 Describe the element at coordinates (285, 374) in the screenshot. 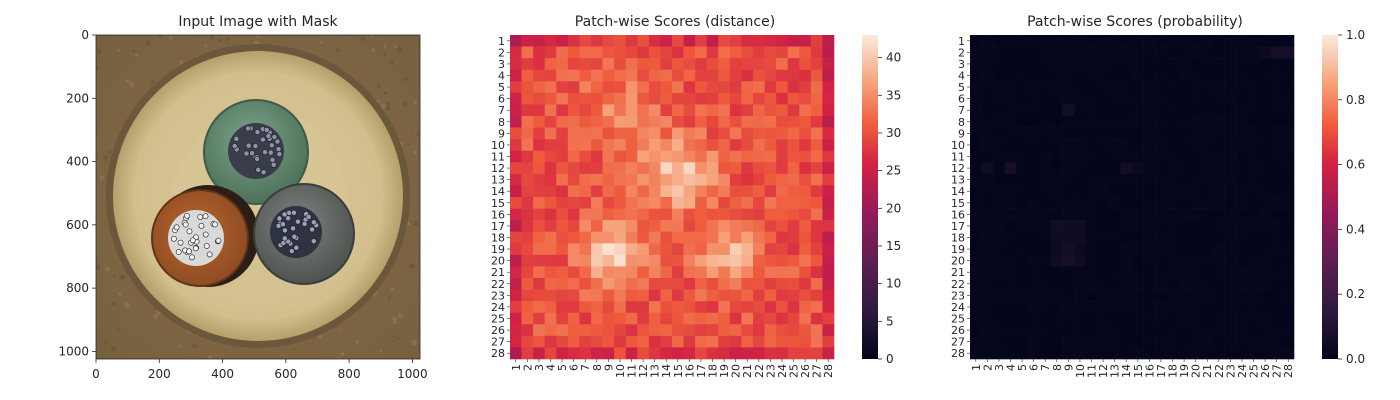

I see `x-tick-label: 600` at that location.